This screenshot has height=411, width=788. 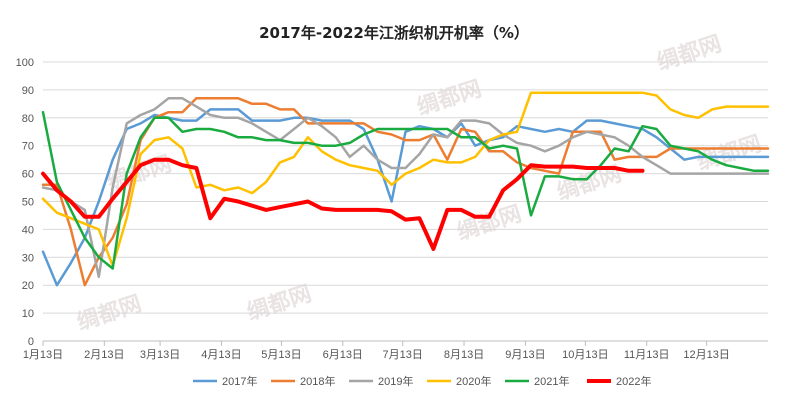 I want to click on y-axis-ticks: 0 10 20 30 40 50 60 70 80 90 100, so click(x=25, y=202).